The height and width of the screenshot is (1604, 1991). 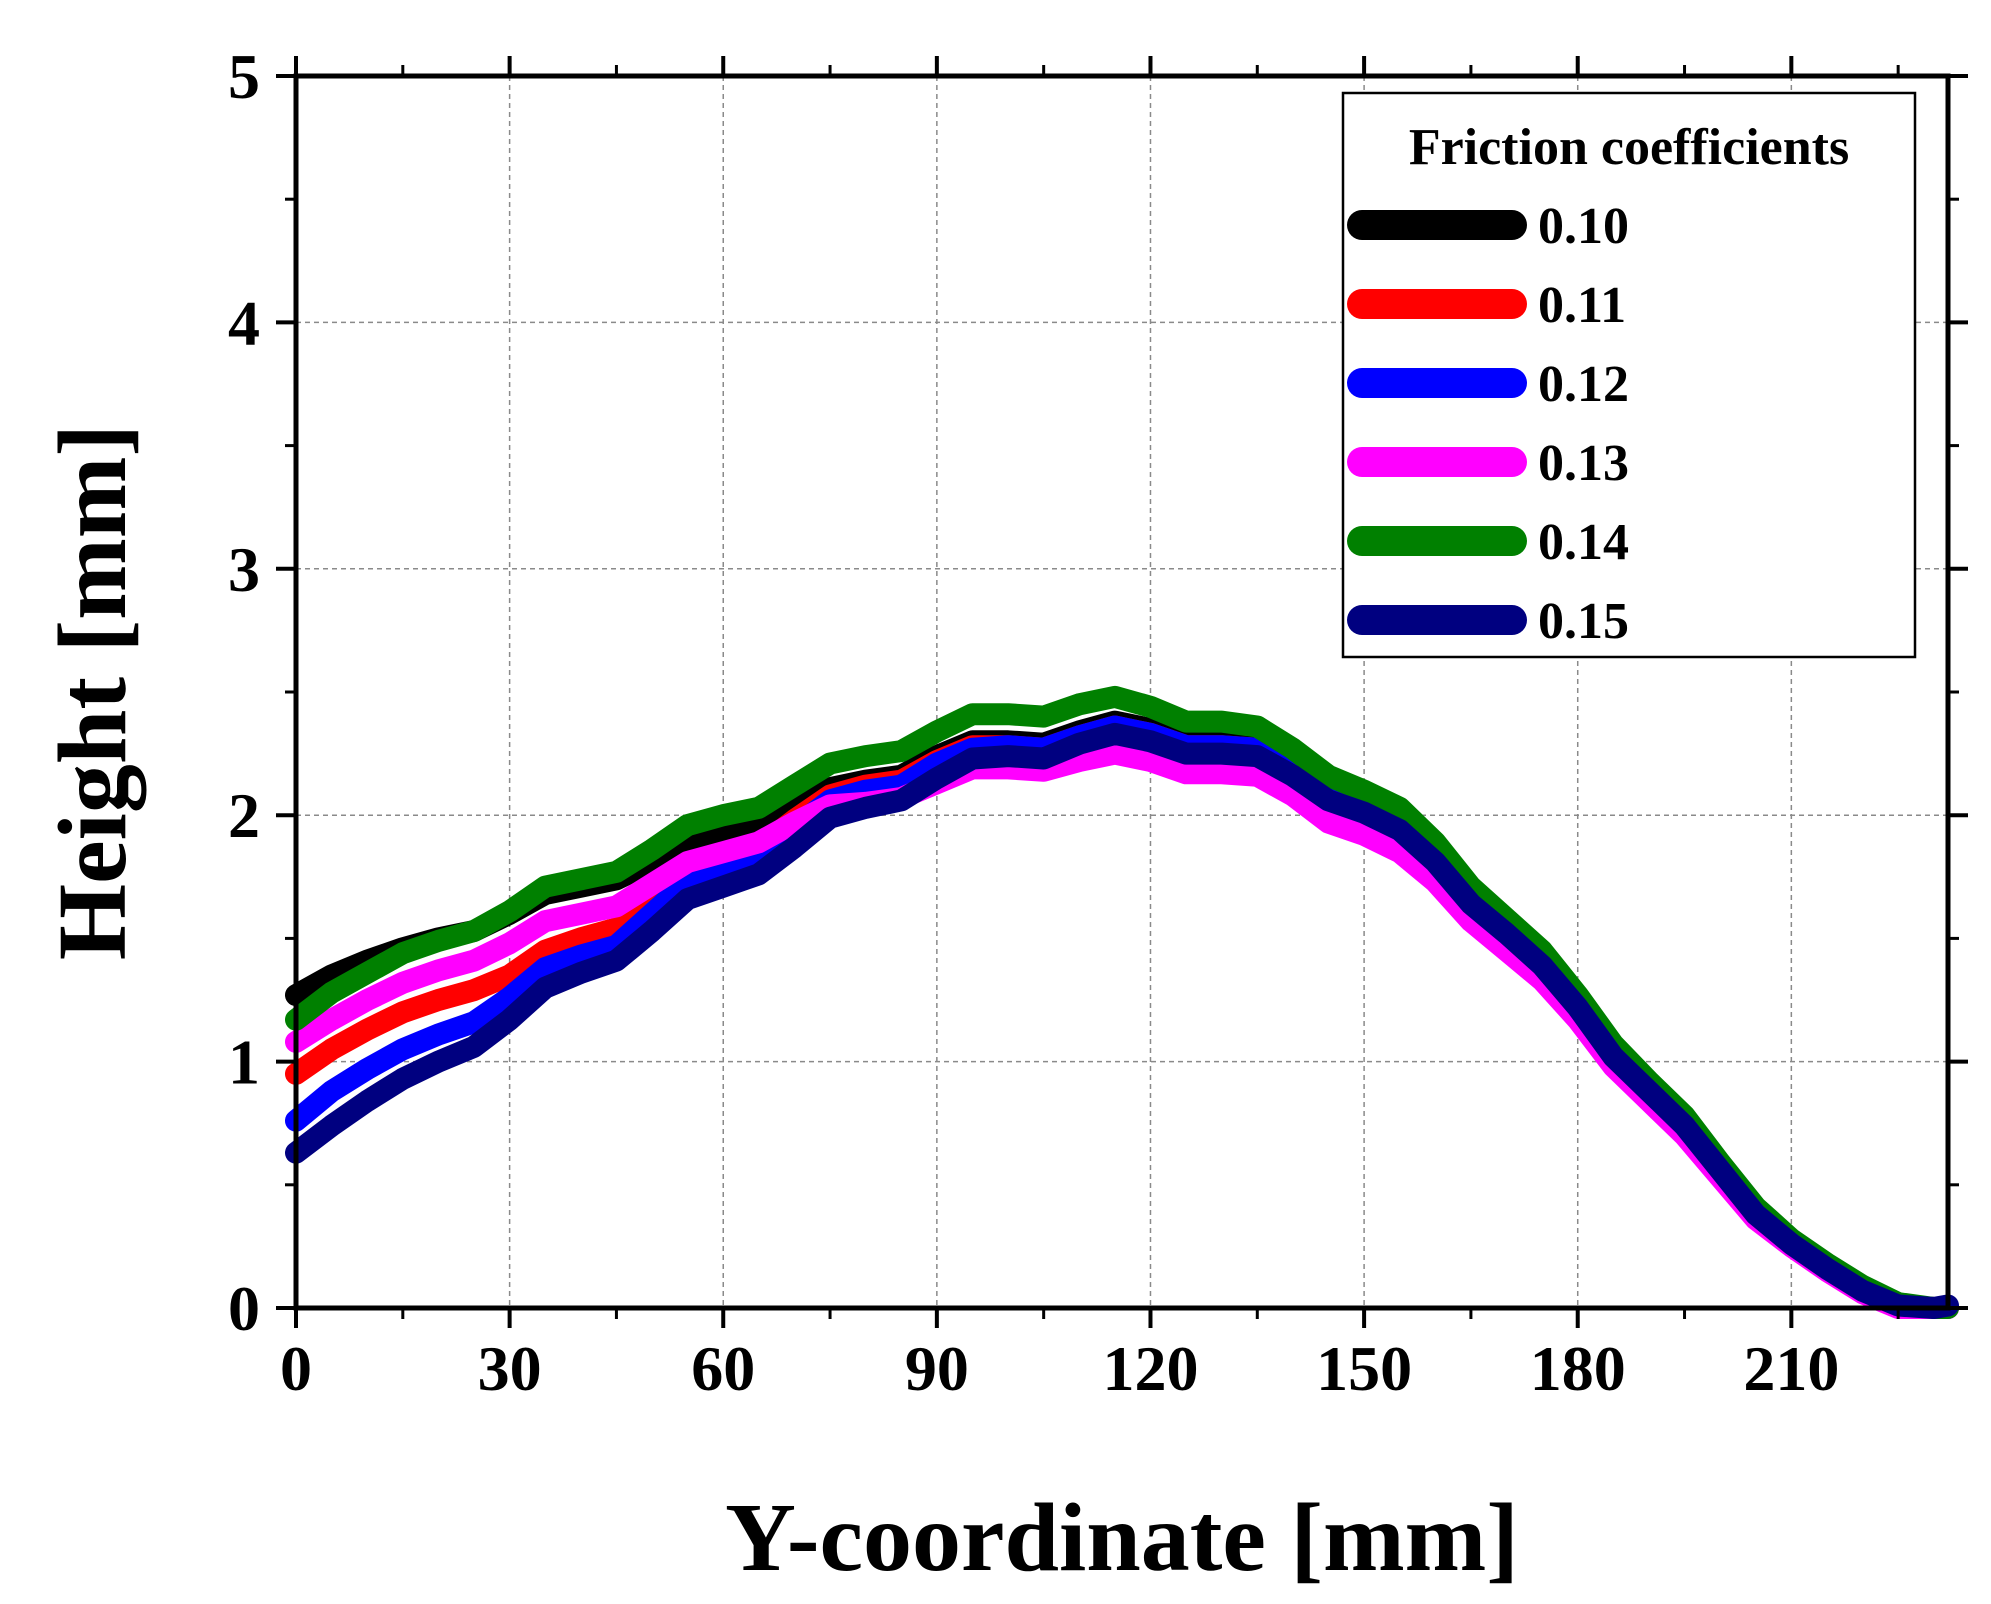 I want to click on x-tick-label: 150, so click(x=1364, y=1368).